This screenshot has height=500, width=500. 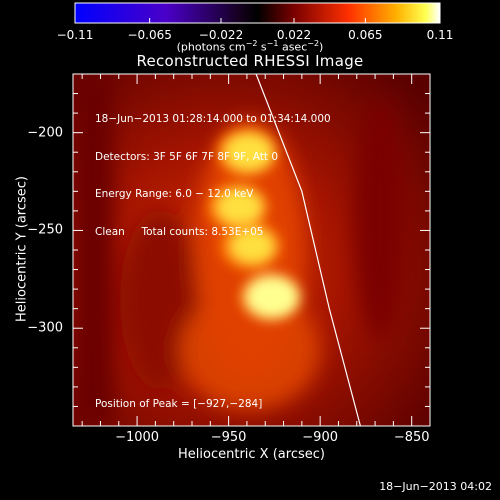 I want to click on colorbar-tick-label: −0.022, so click(x=221, y=35).